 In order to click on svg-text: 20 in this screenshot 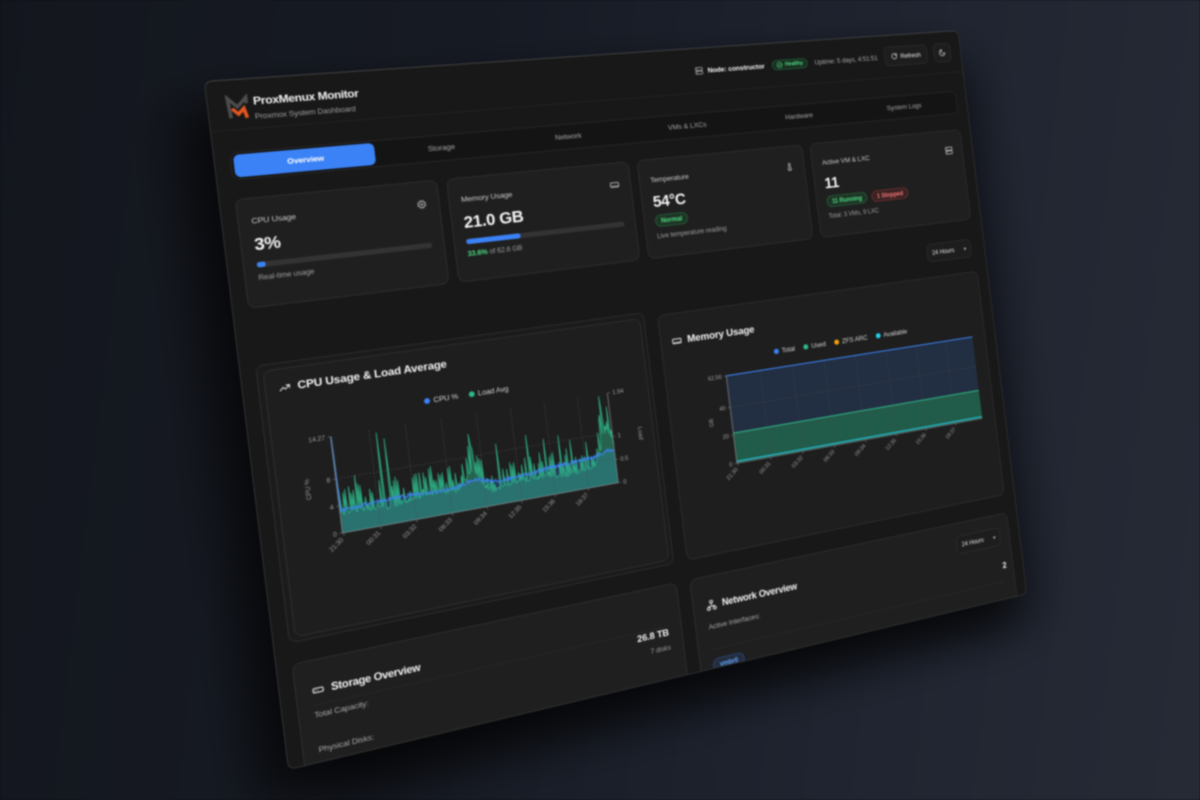, I will do `click(726, 437)`.